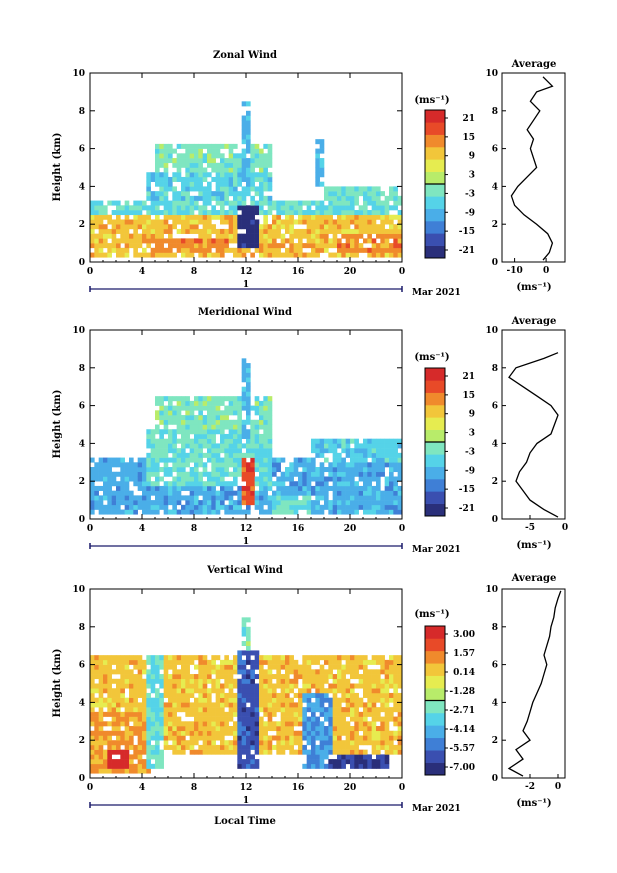 The image size is (617, 873). Describe the element at coordinates (82, 112) in the screenshot. I see `y-tick-label: 8` at that location.